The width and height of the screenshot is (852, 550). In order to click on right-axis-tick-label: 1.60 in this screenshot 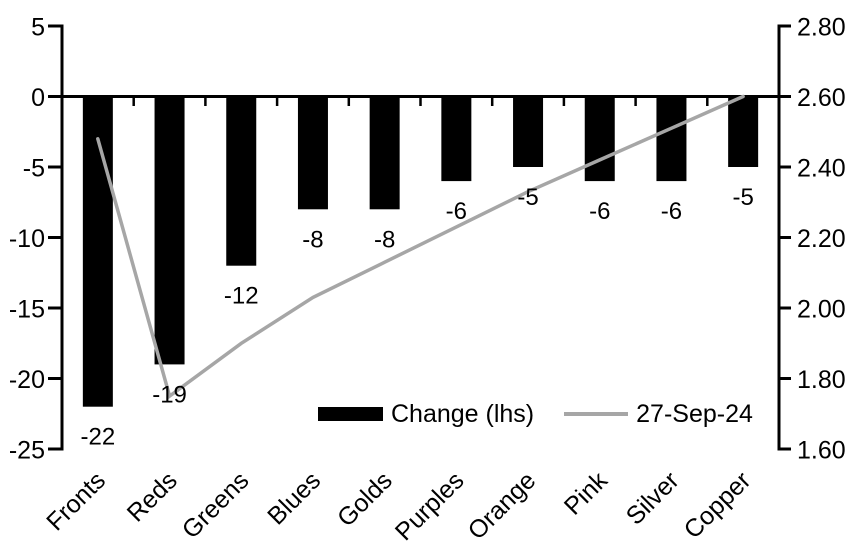, I will do `click(821, 451)`.